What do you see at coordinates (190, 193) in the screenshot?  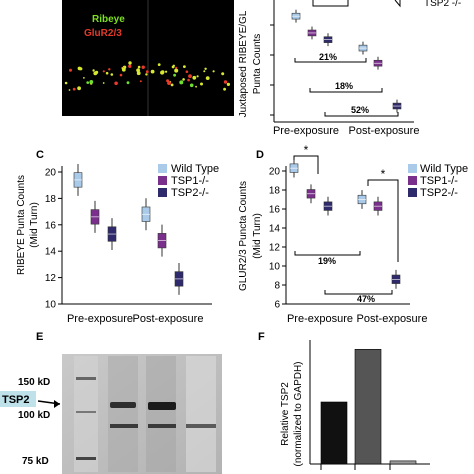 I see `legend-tsp2: TSP2-/-` at bounding box center [190, 193].